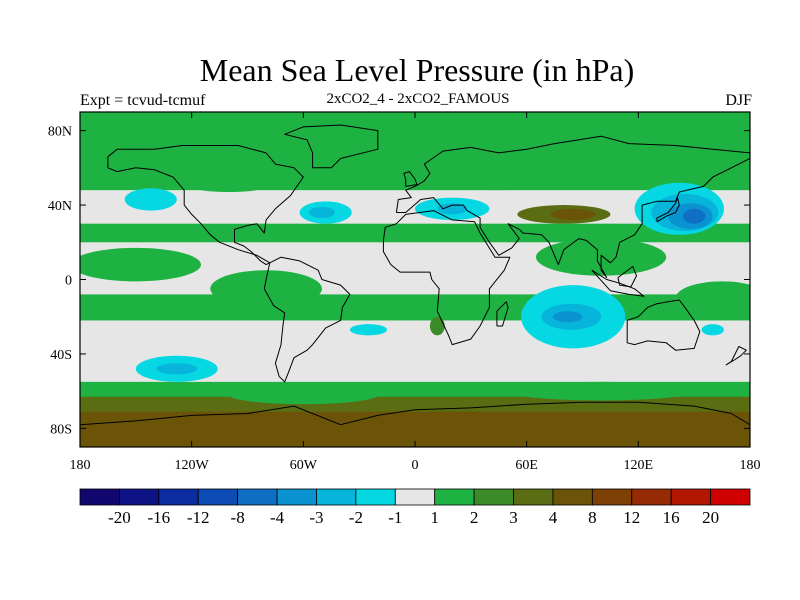 This screenshot has height=600, width=800. Describe the element at coordinates (710, 517) in the screenshot. I see `colorbar-label: 20` at that location.